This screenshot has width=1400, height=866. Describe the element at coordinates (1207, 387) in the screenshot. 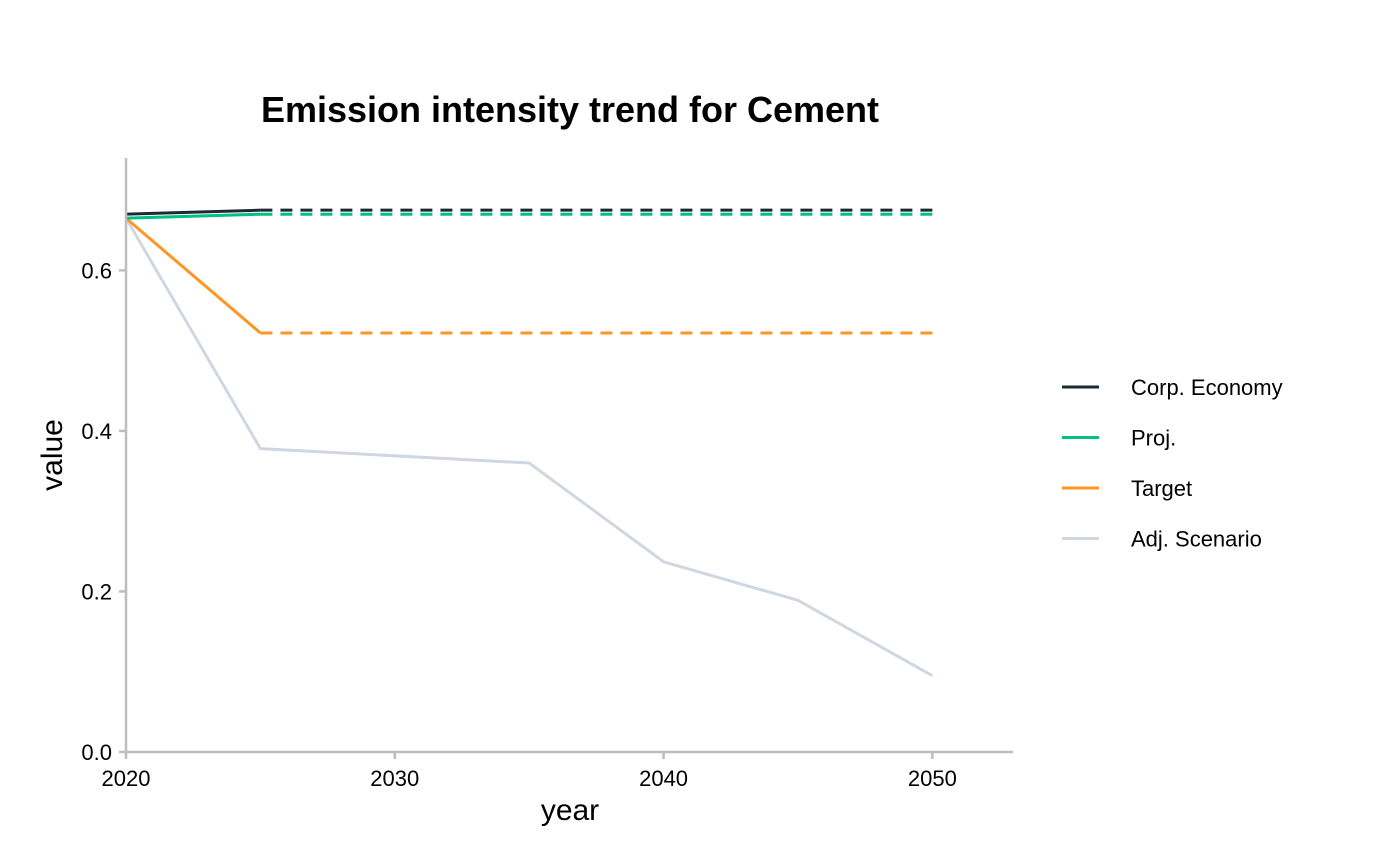

I see `legend-label: Corp. Economy` at that location.